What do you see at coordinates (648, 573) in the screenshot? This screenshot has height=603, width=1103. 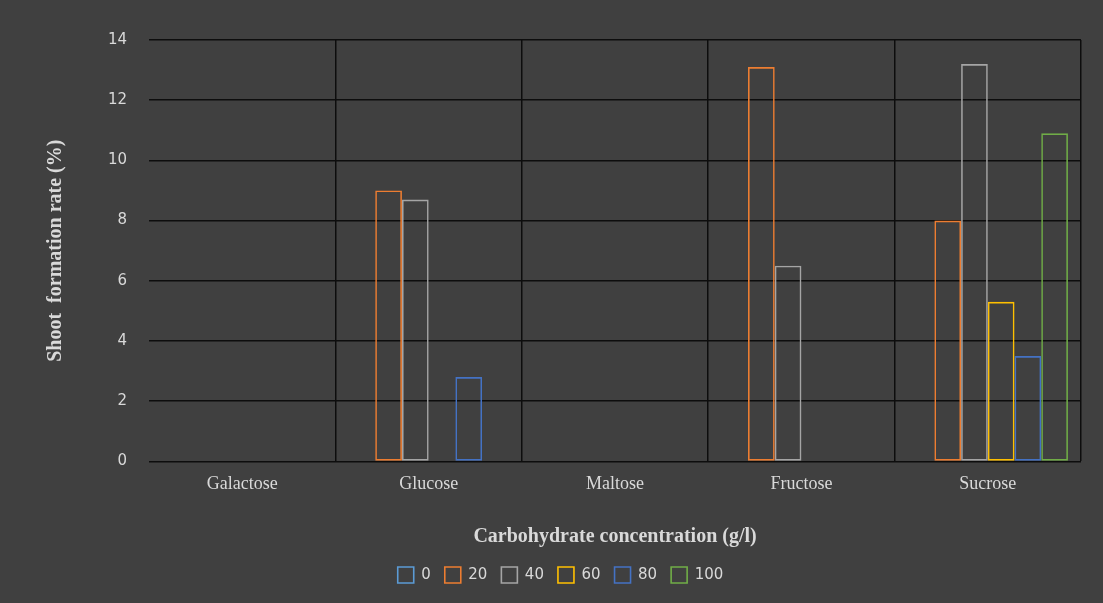 I see `legend-label: 80` at bounding box center [648, 573].